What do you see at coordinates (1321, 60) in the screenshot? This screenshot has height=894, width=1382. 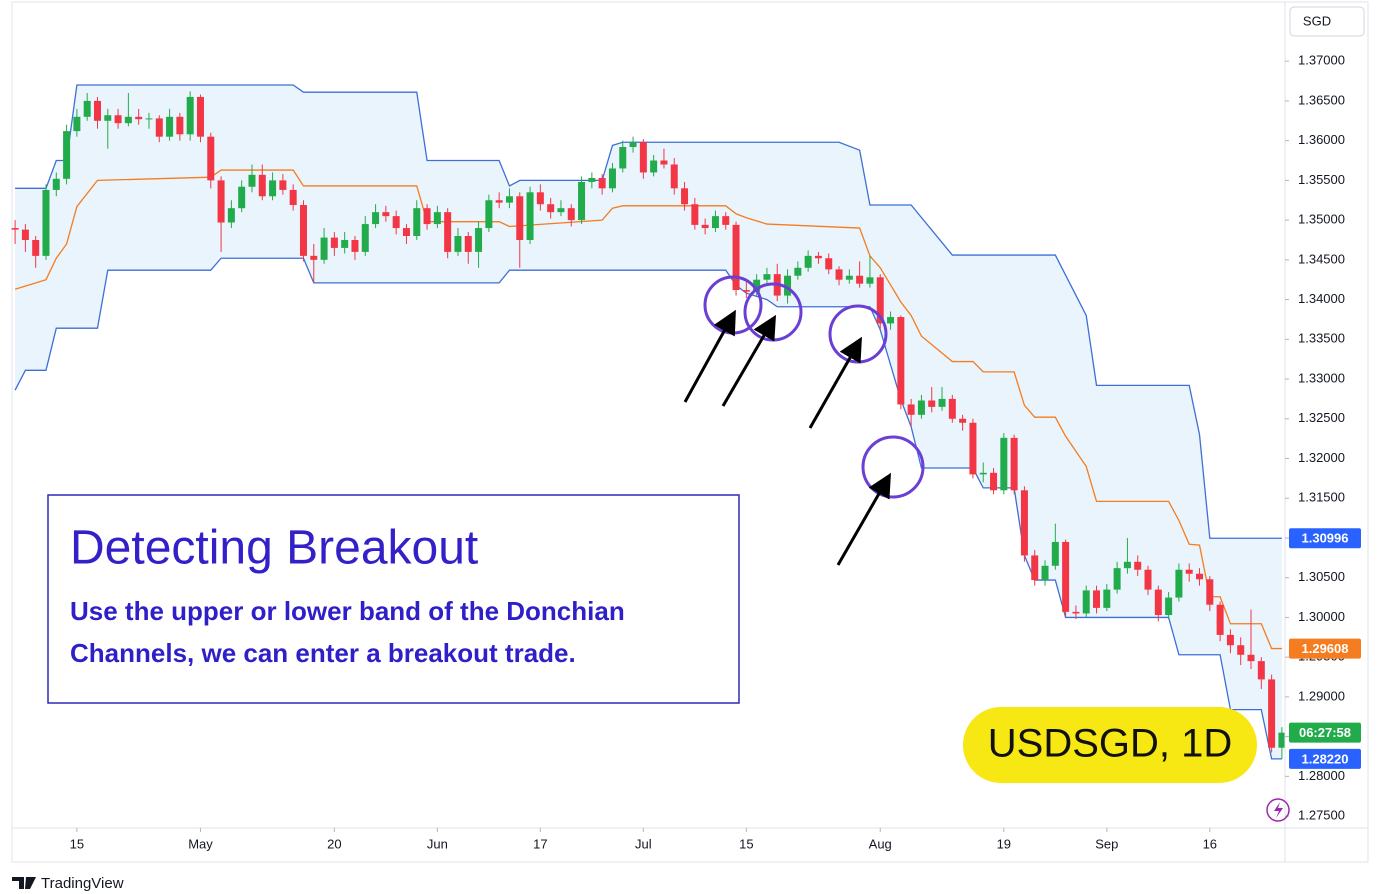 I see `y-tick-label: 1.37000` at bounding box center [1321, 60].